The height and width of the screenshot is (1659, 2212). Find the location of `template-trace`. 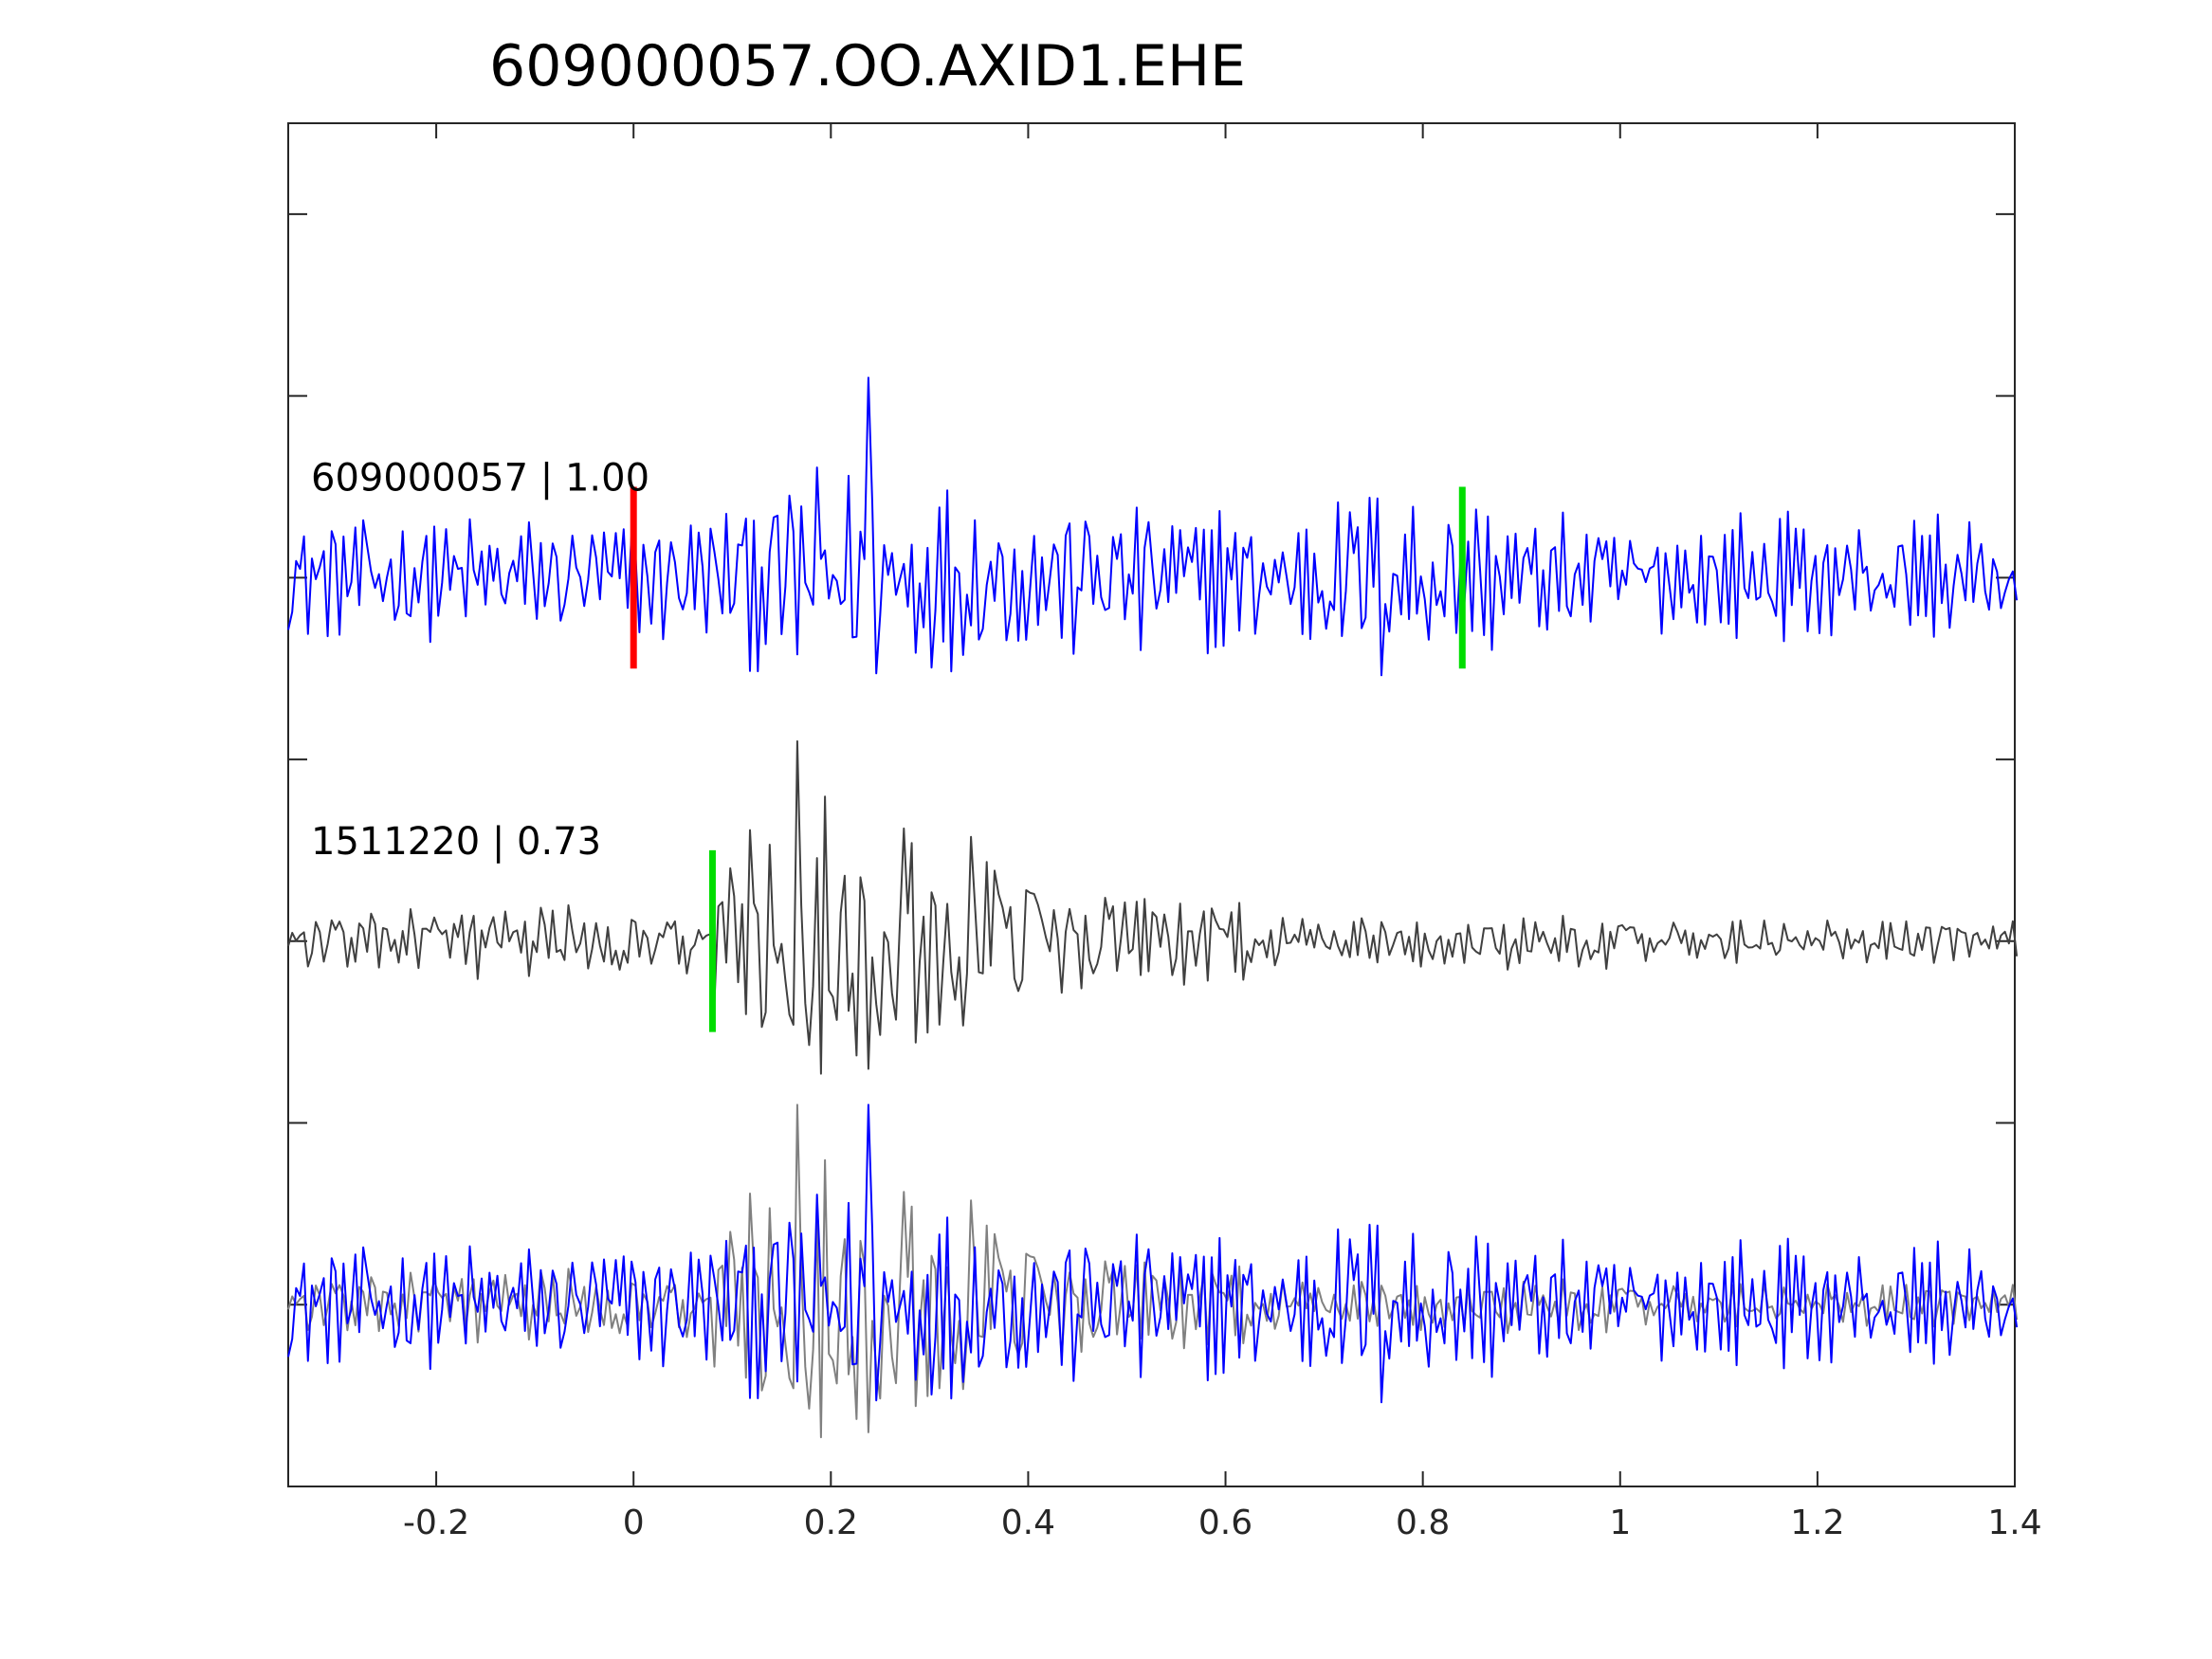

template-trace is located at coordinates (1153, 526).